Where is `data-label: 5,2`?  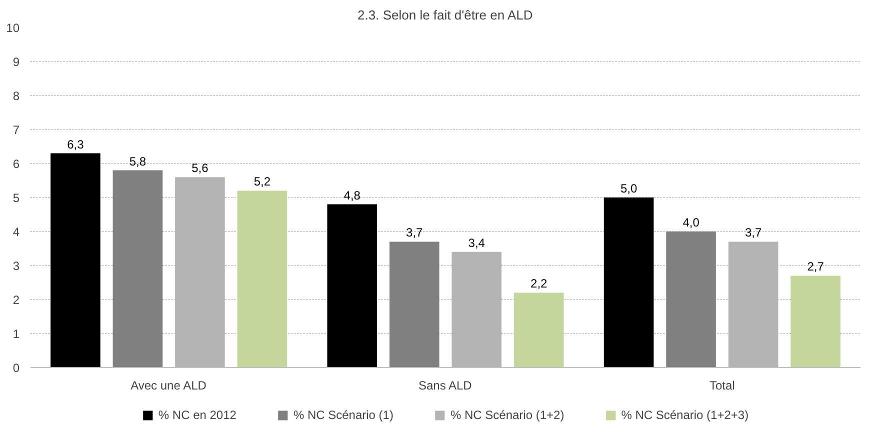
data-label: 5,2 is located at coordinates (262, 181).